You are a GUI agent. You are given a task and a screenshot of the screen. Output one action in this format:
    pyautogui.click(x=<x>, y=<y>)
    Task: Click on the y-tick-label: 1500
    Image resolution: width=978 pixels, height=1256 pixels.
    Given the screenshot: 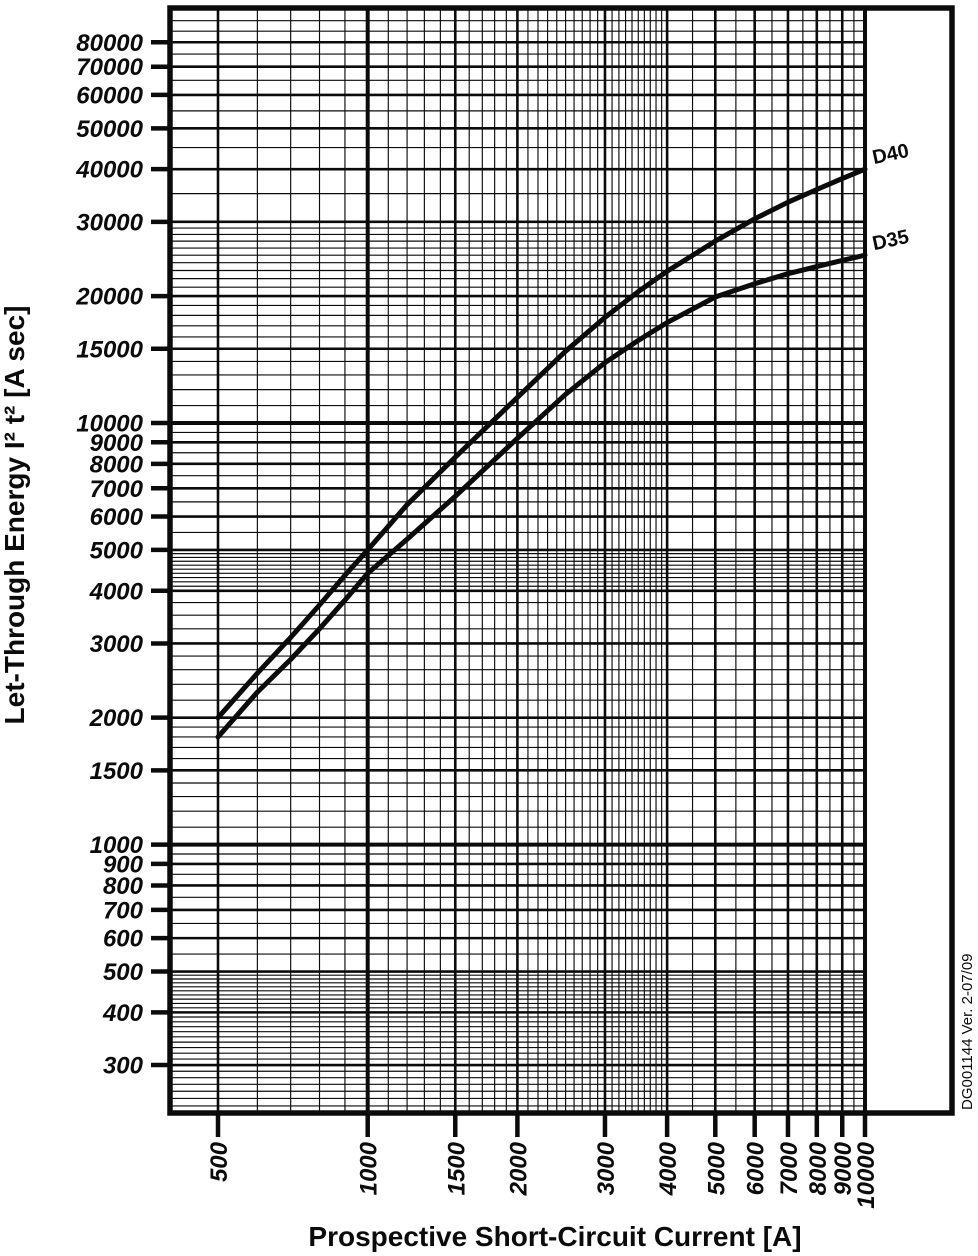 What is the action you would take?
    pyautogui.click(x=117, y=771)
    